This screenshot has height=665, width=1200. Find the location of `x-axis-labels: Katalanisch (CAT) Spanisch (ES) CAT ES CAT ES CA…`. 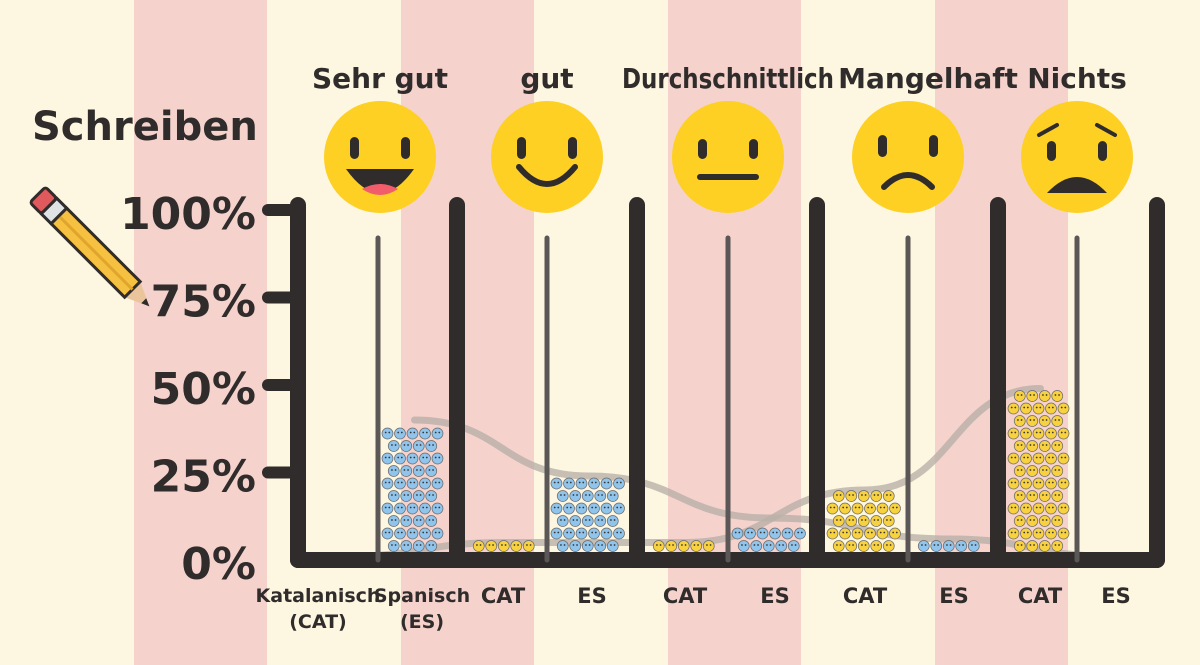

x-axis-labels: Katalanisch (CAT) Spanisch (ES) CAT ES CAT ES CA… is located at coordinates (693, 608).